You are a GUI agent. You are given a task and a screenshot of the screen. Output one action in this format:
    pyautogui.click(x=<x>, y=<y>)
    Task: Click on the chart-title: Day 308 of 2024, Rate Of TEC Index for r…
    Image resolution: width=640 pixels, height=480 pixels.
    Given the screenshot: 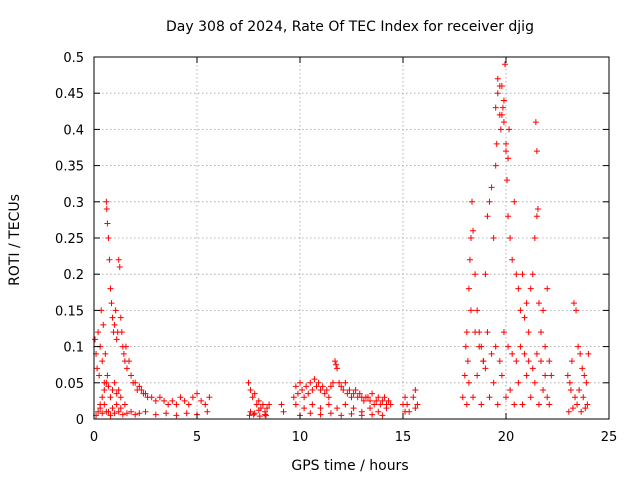 What is the action you would take?
    pyautogui.click(x=350, y=27)
    